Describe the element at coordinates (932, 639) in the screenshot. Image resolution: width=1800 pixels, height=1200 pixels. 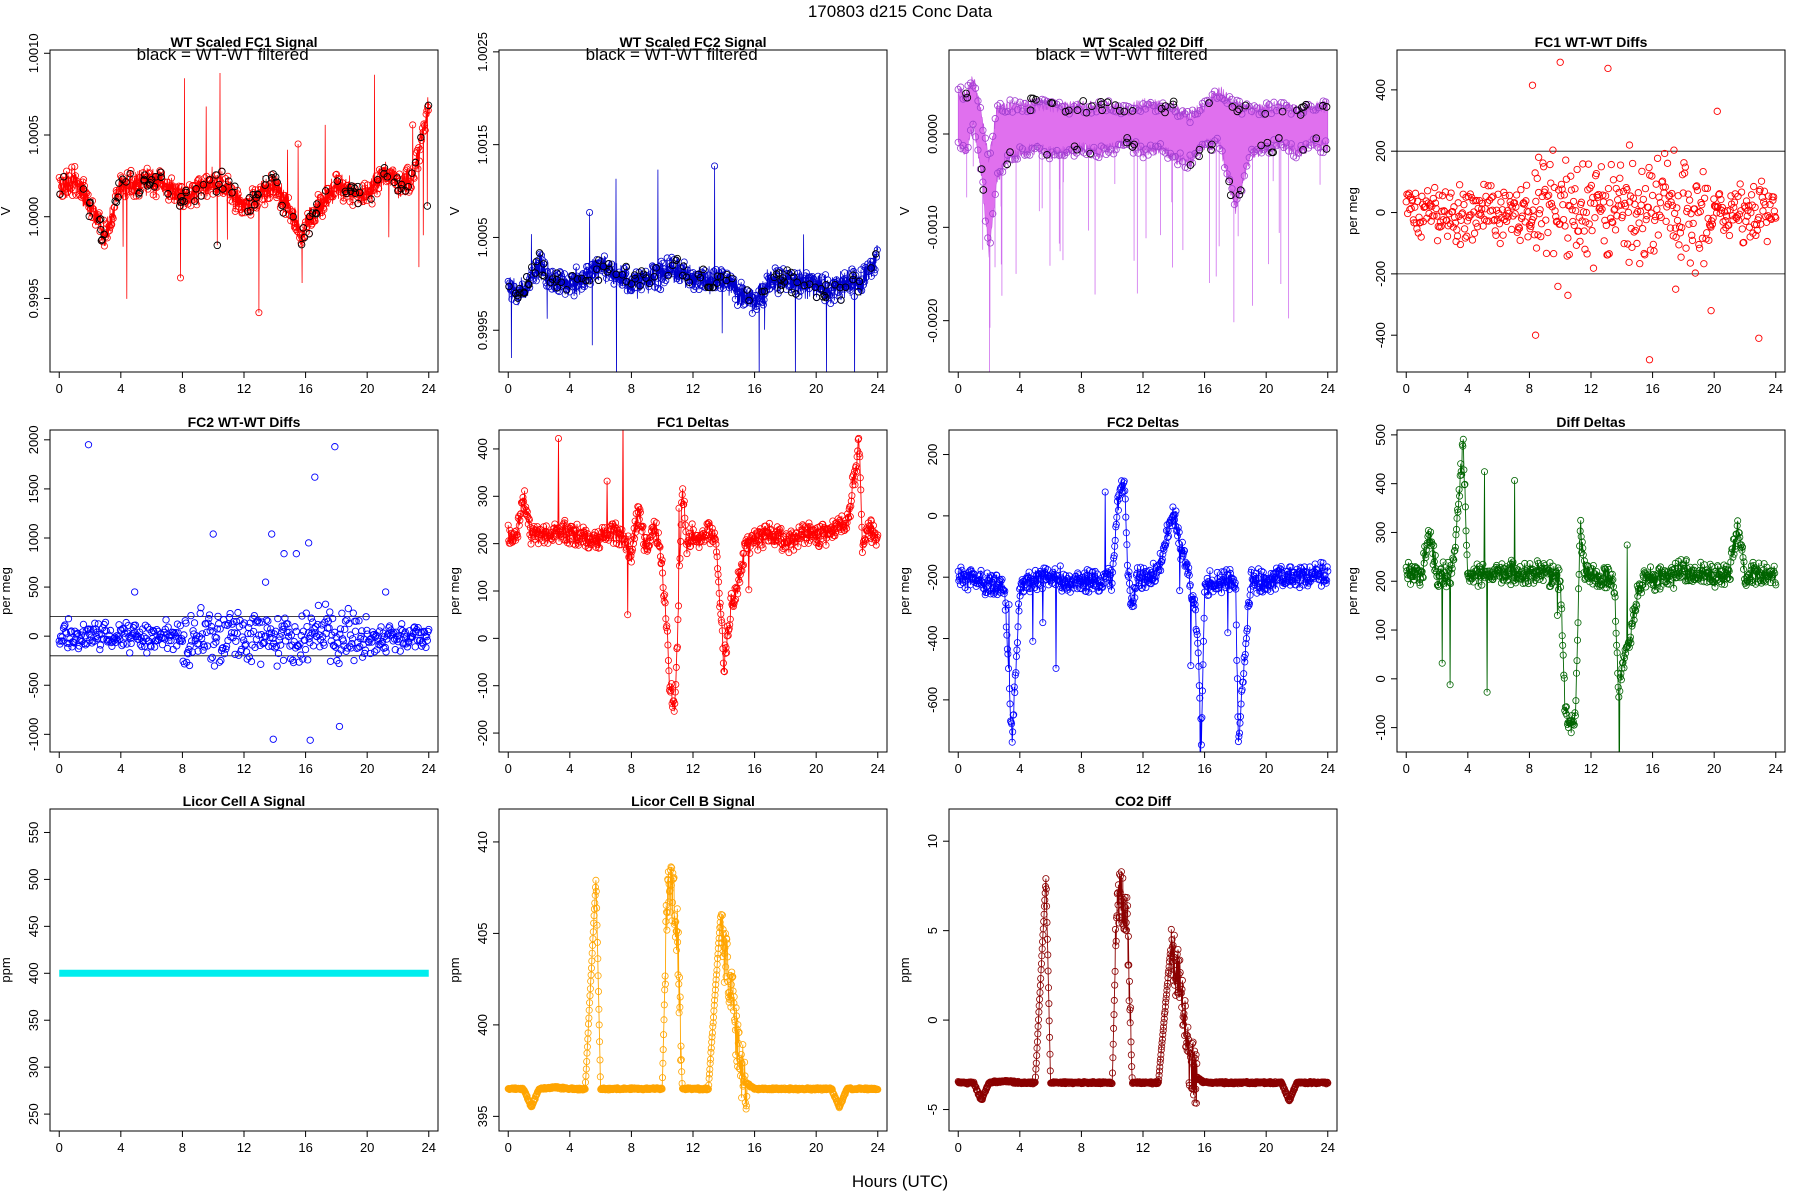
I see `y-tick-label: -400` at that location.